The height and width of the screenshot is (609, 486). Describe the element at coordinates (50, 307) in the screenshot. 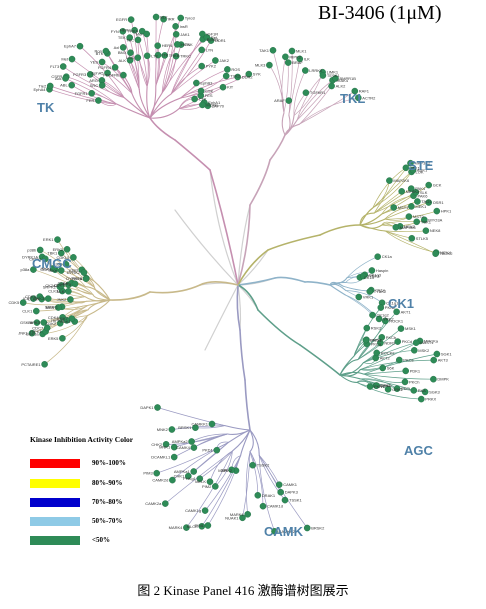

I see `kinase-leaf-label: MAK` at that location.